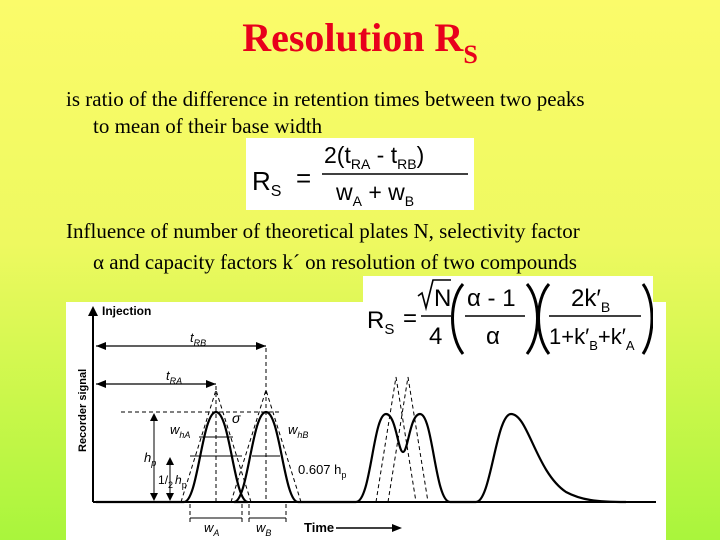  I want to click on time-arrow-icon, so click(397, 528).